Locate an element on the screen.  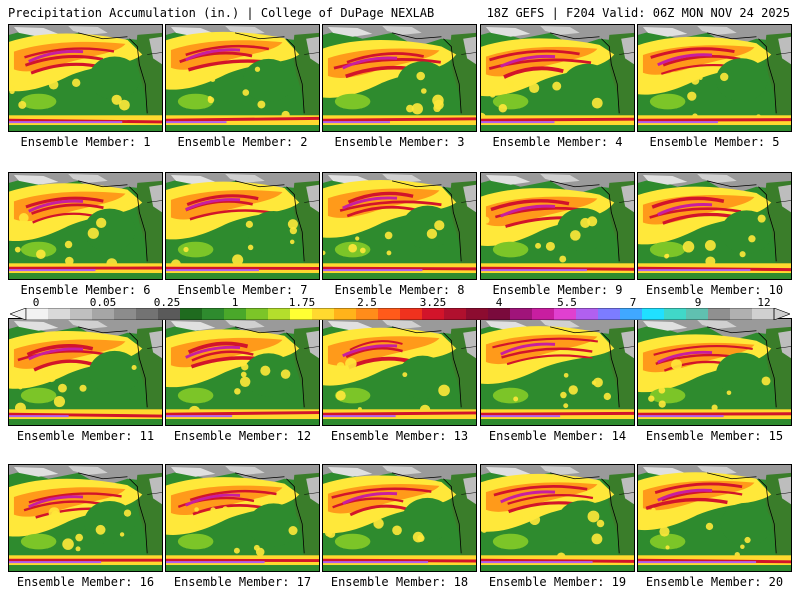
colorbar-tick-label: 3.25 is located at coordinates (433, 302).